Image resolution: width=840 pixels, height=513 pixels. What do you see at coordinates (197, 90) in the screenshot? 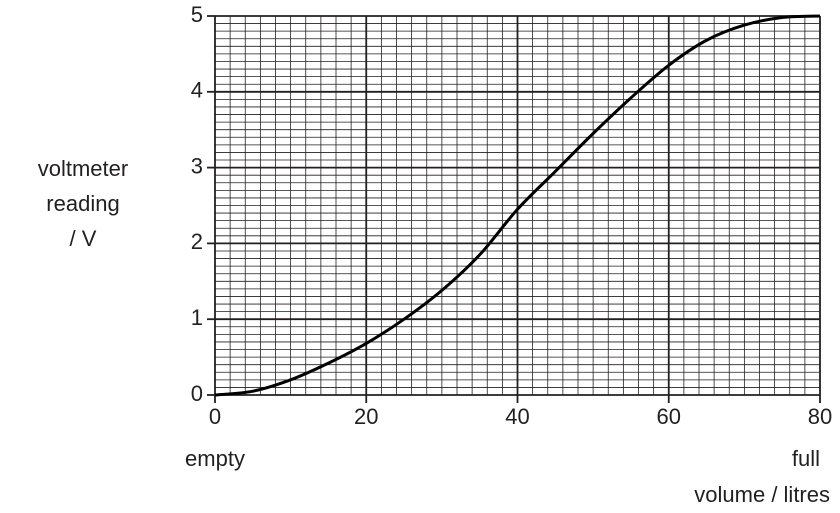
I see `y-tick-label: 4` at bounding box center [197, 90].